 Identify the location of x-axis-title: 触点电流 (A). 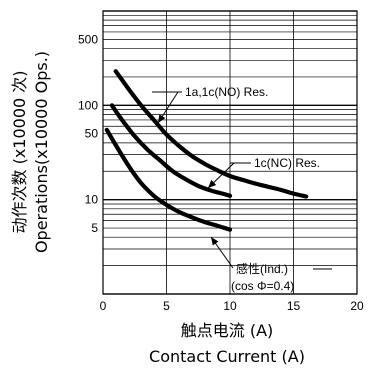
(227, 330).